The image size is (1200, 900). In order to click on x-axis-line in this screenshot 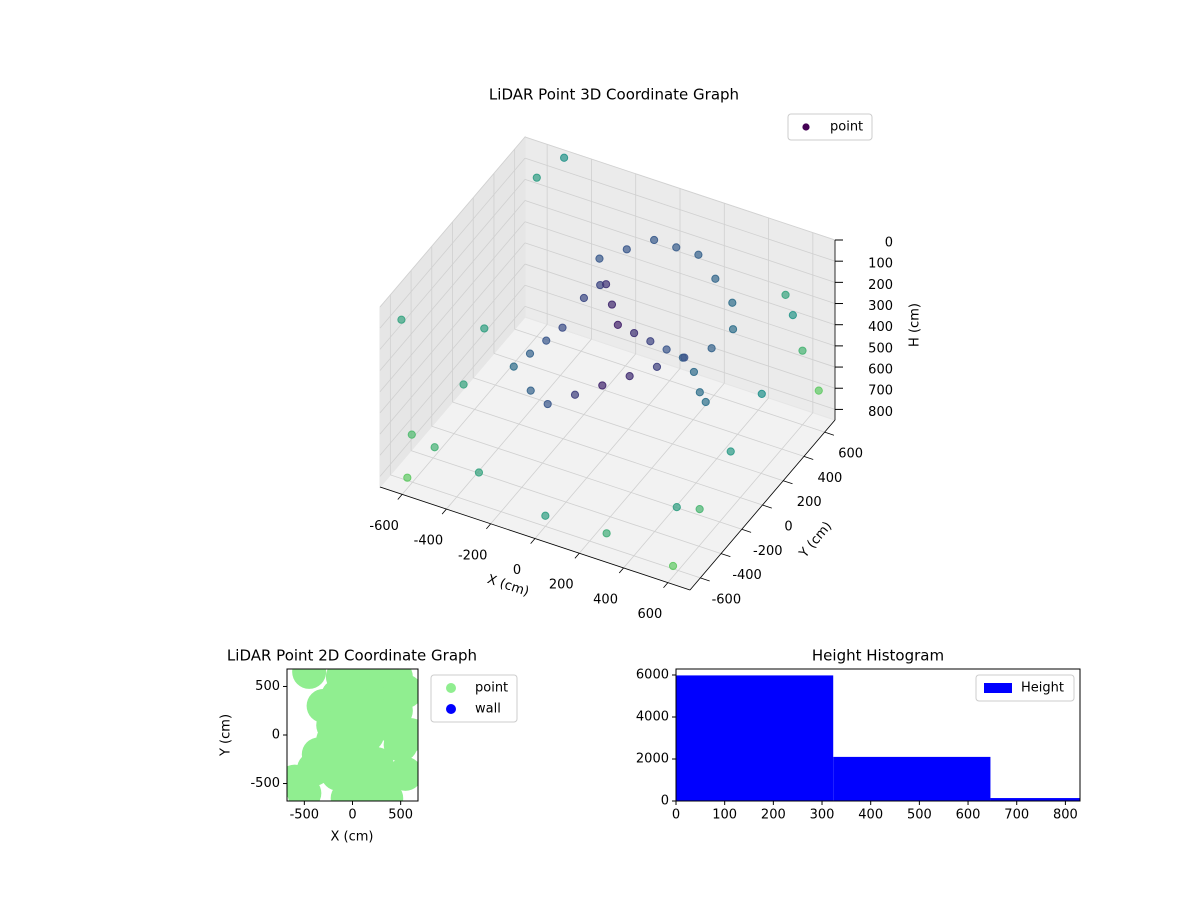, I will do `click(535, 538)`.